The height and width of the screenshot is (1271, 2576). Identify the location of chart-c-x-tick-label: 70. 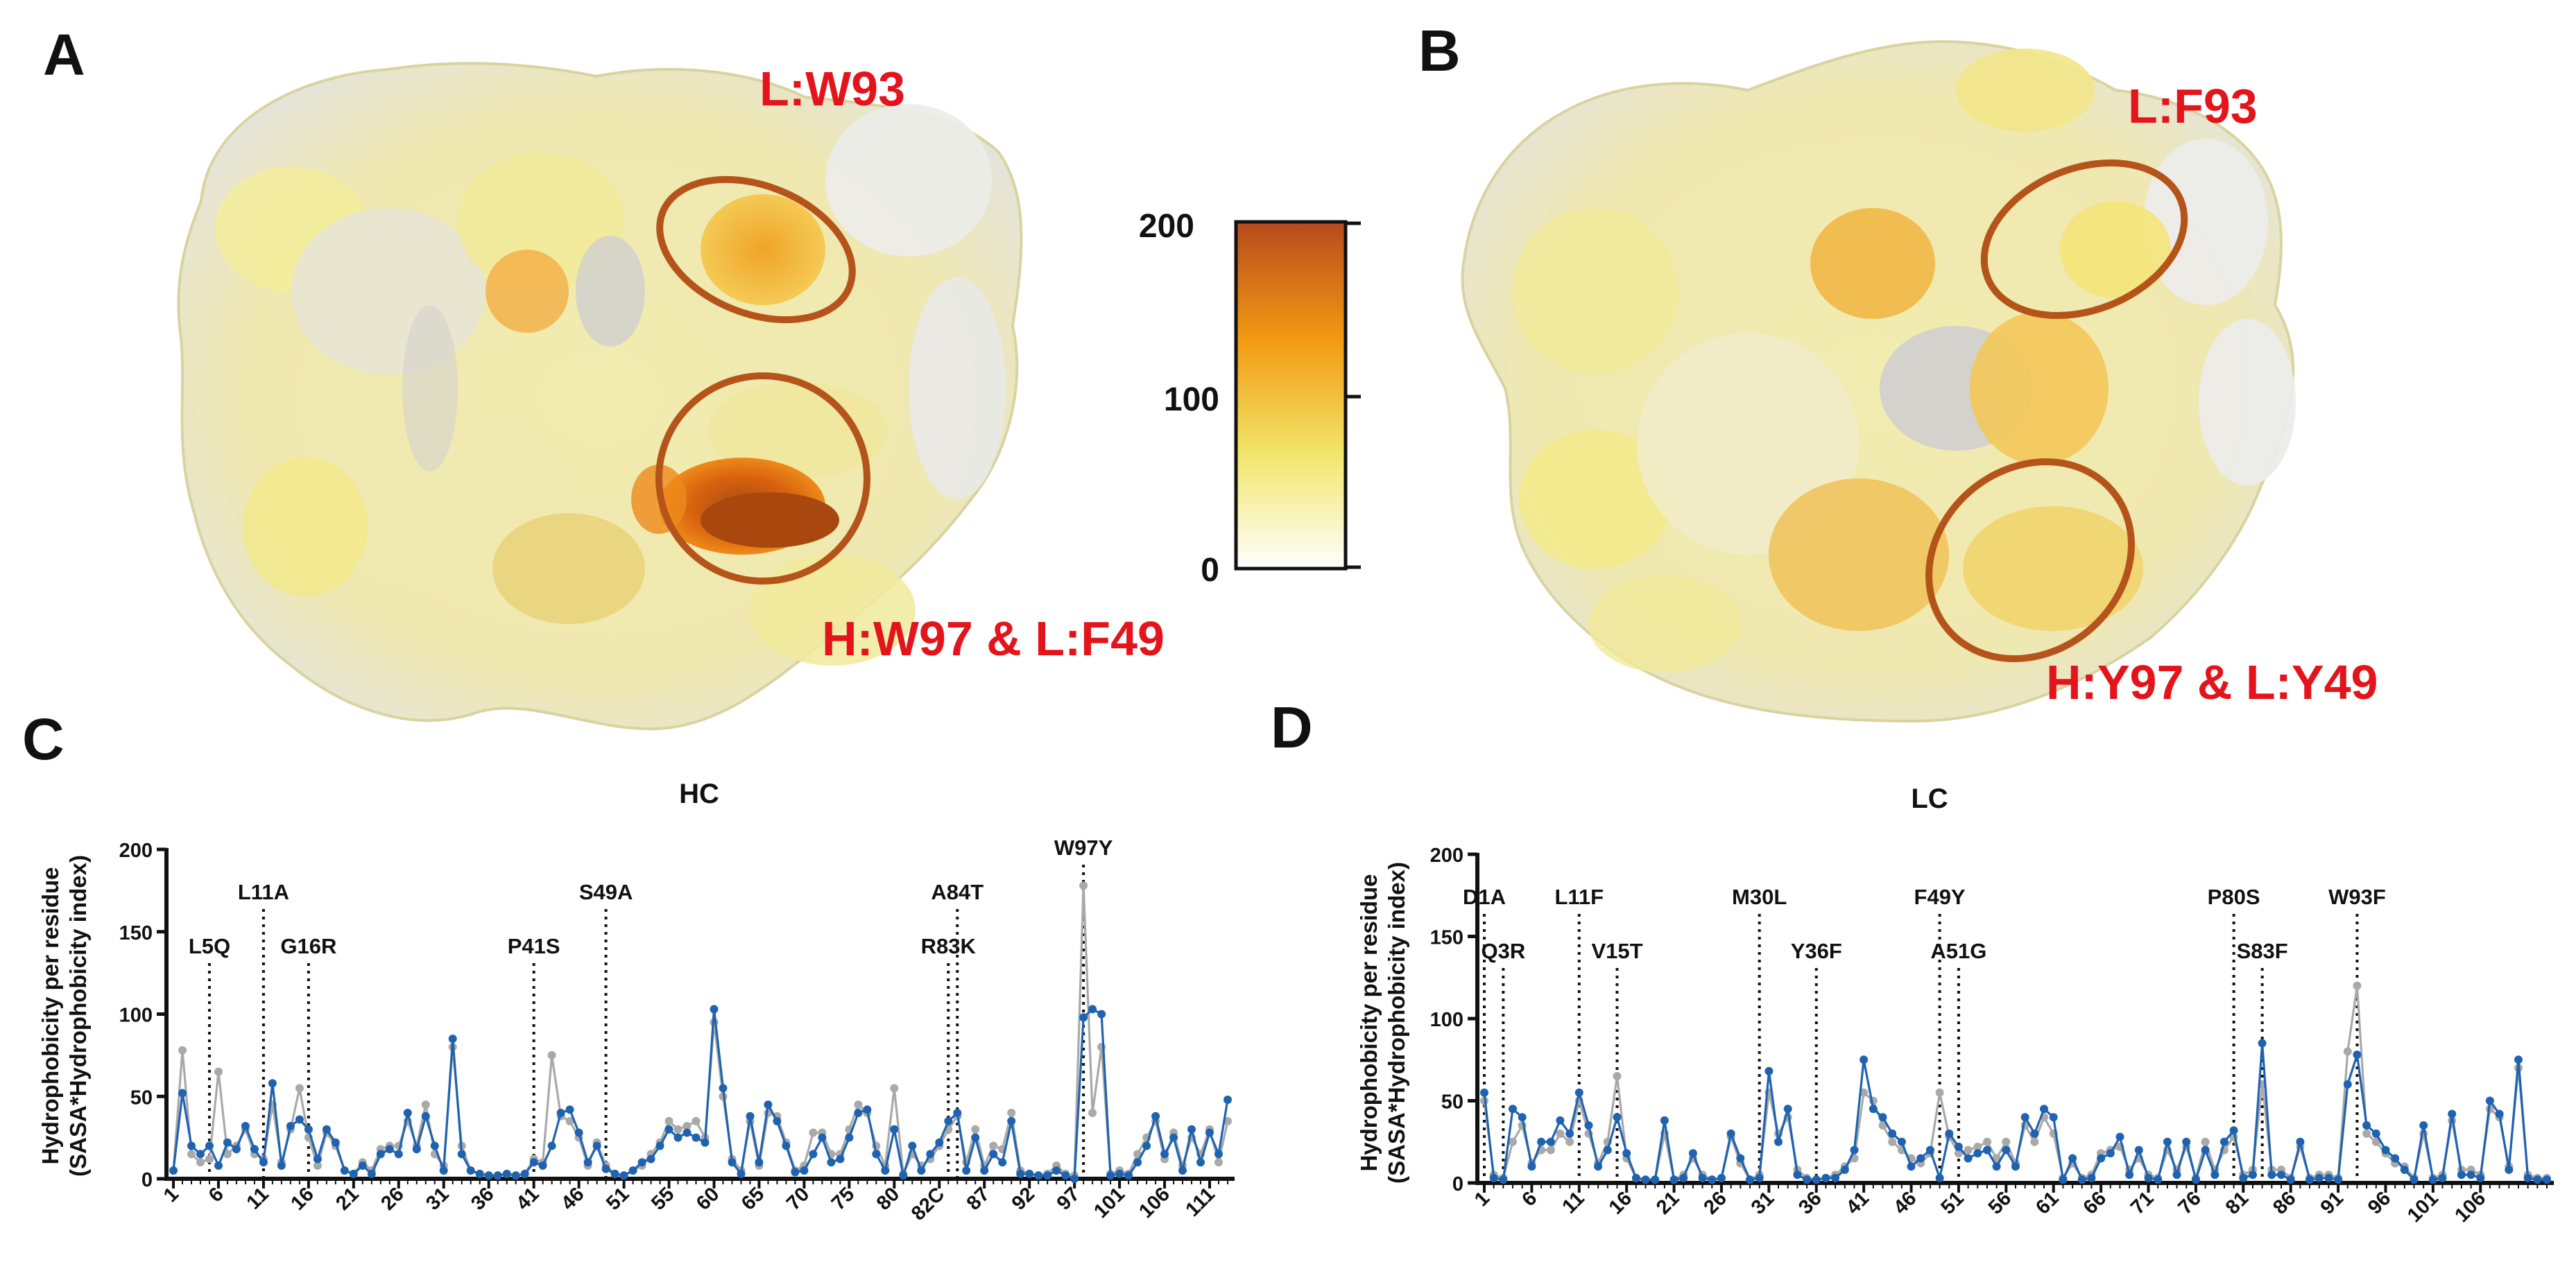
(798, 1198).